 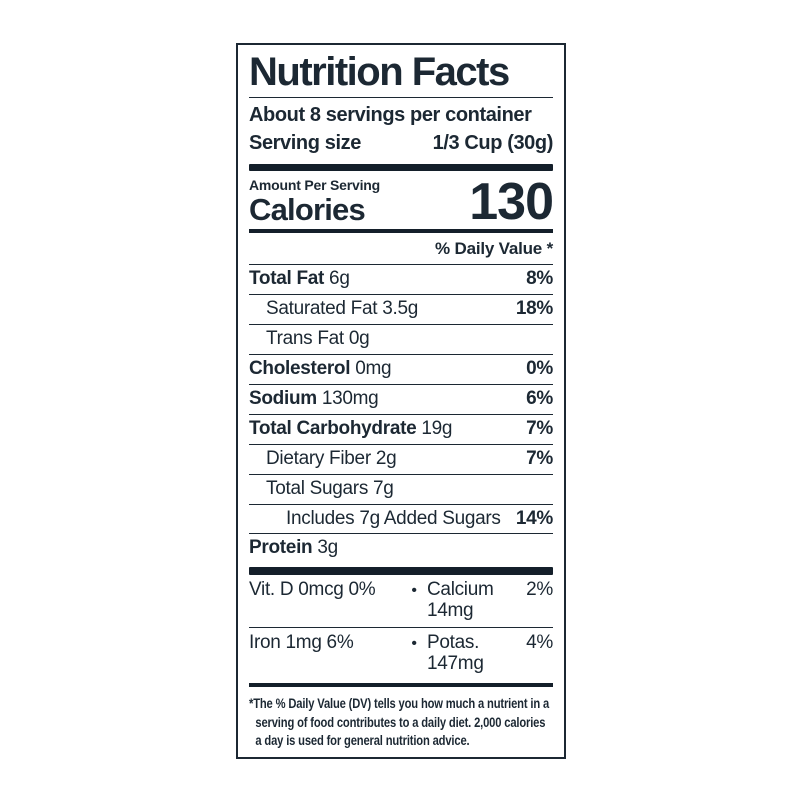 What do you see at coordinates (401, 459) in the screenshot?
I see `nutrient-row-dietary-fiber: Dietary Fiber 2g 7%` at bounding box center [401, 459].